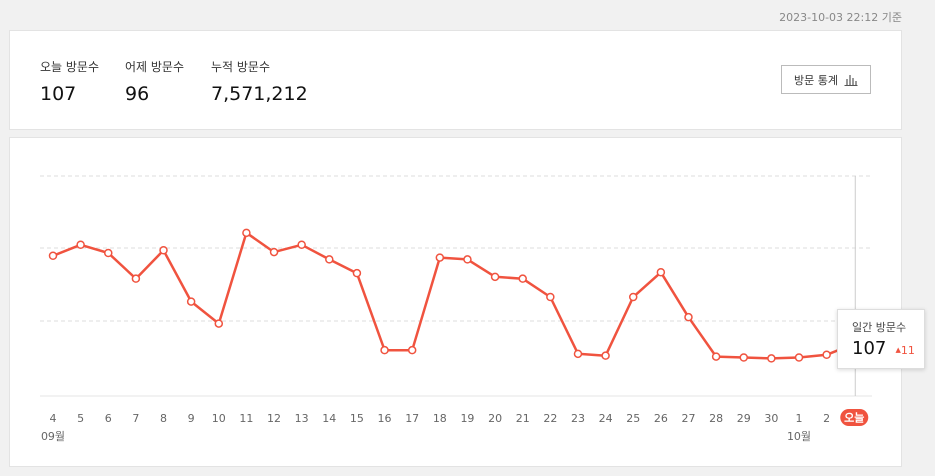 Image resolution: width=935 pixels, height=476 pixels. What do you see at coordinates (799, 418) in the screenshot?
I see `x-tick-label: 1` at bounding box center [799, 418].